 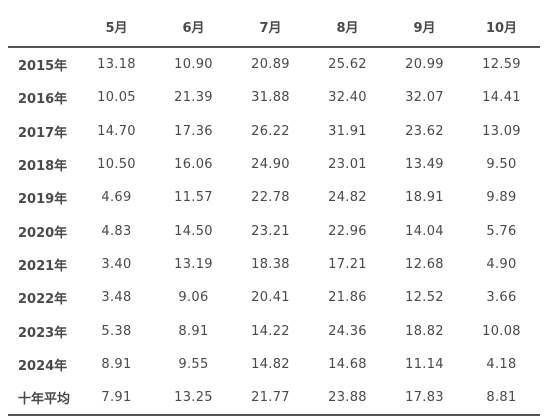 What do you see at coordinates (193, 231) in the screenshot?
I see `table-cell: 14.50` at bounding box center [193, 231].